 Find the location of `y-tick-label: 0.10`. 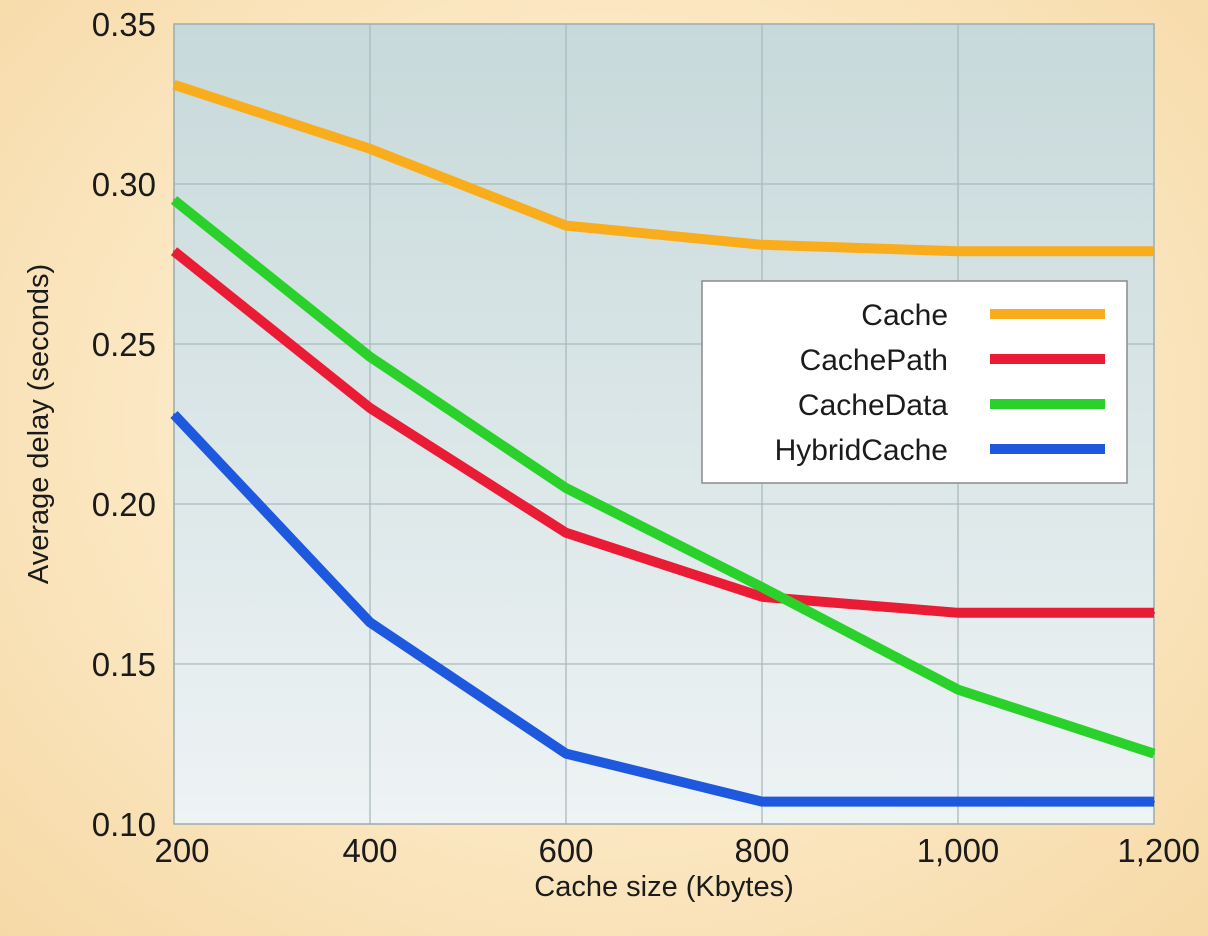

y-tick-label: 0.10 is located at coordinates (124, 824).